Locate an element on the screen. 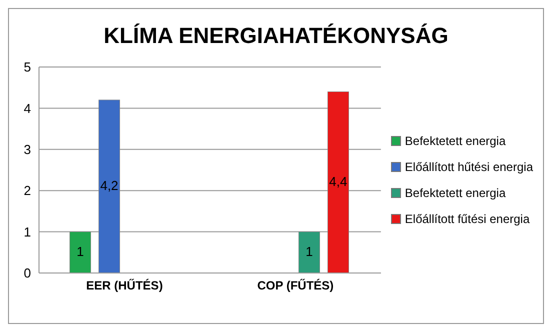  y-tick-label: 5 is located at coordinates (27, 67).